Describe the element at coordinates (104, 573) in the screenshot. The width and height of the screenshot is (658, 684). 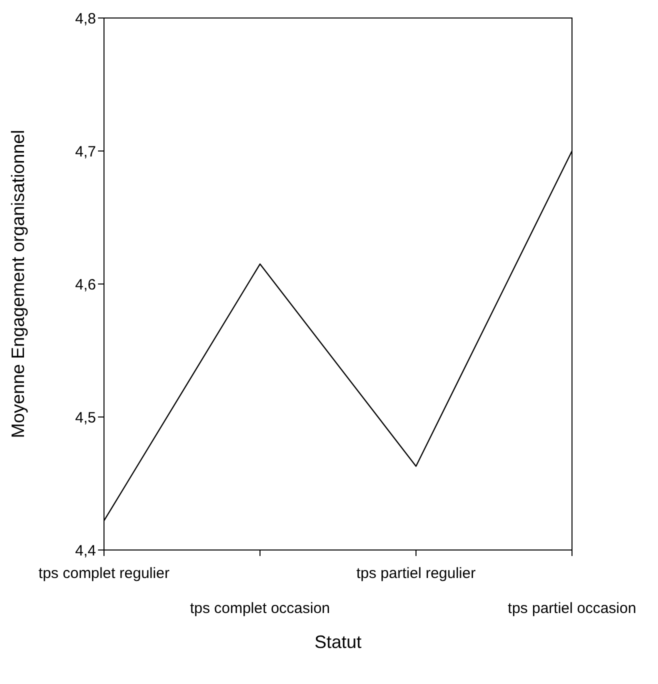
I see `x-tick-label: tps complet regulier` at that location.